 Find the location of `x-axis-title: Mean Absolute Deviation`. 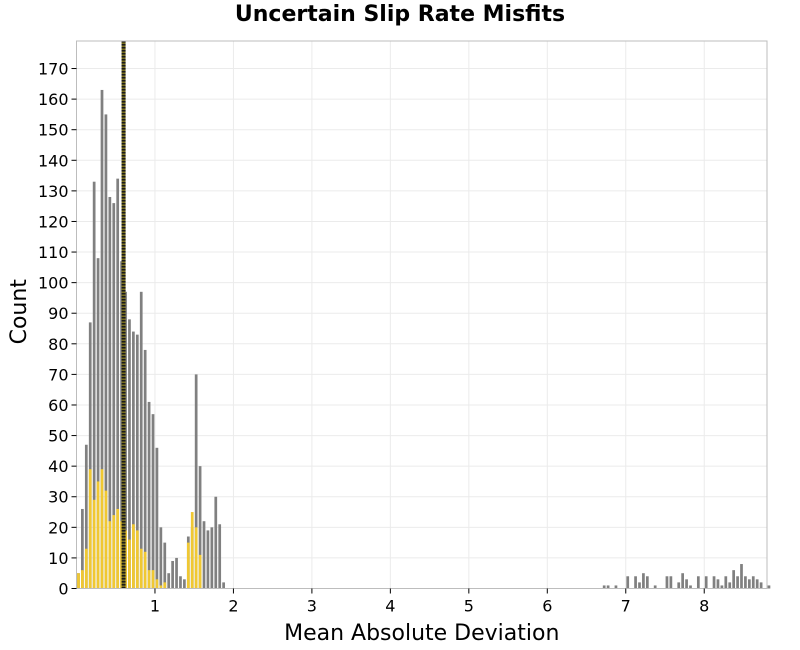

x-axis-title: Mean Absolute Deviation is located at coordinates (421, 633).